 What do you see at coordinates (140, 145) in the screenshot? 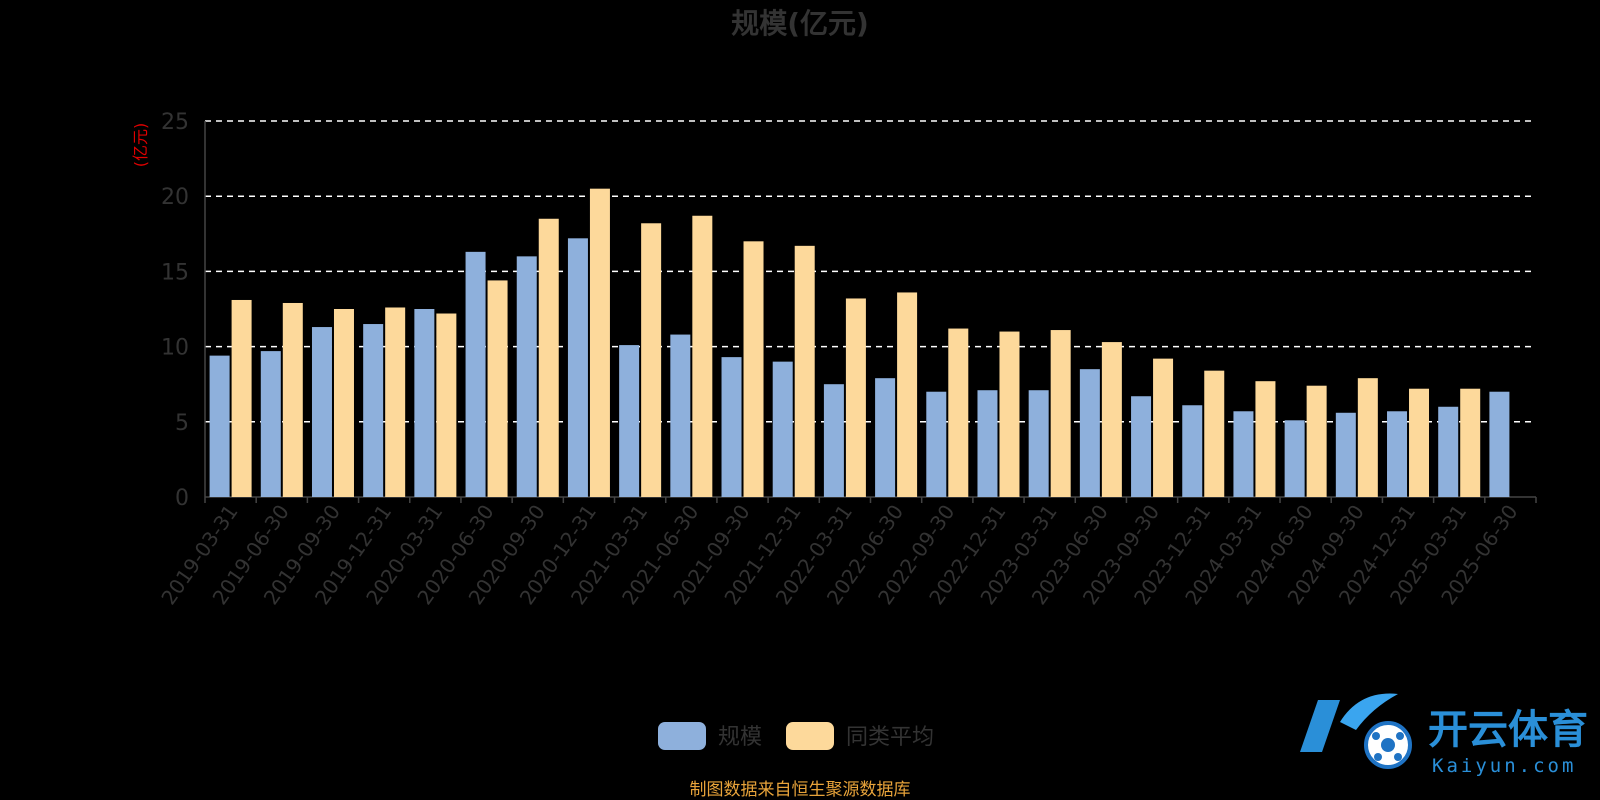
I see `y-axis-unit-label: (亿元)` at bounding box center [140, 145].